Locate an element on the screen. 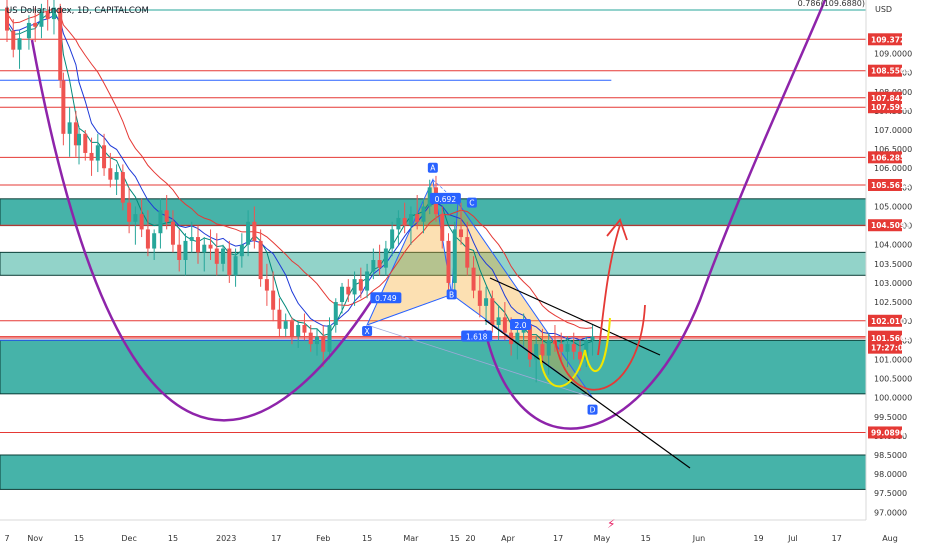 This screenshot has height=550, width=932. fib-ratio-3: 2.0 is located at coordinates (521, 324).